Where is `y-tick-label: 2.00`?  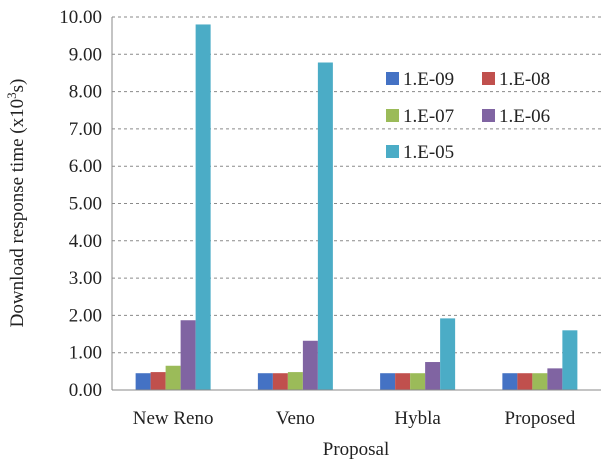 y-tick-label: 2.00 is located at coordinates (85, 315).